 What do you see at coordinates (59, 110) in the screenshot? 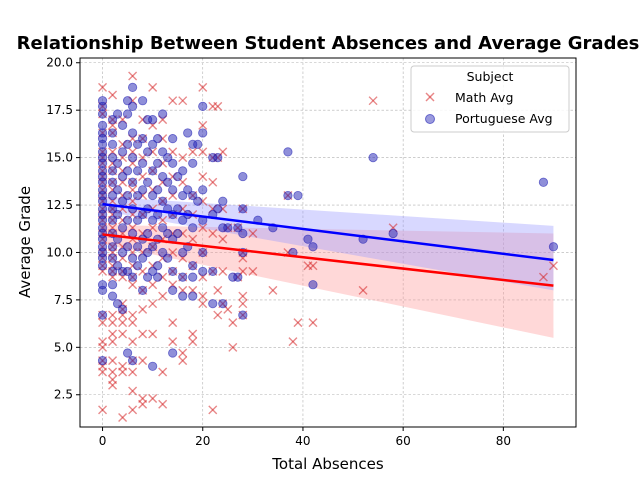
I see `y-tick-label: 17.5` at bounding box center [59, 110].